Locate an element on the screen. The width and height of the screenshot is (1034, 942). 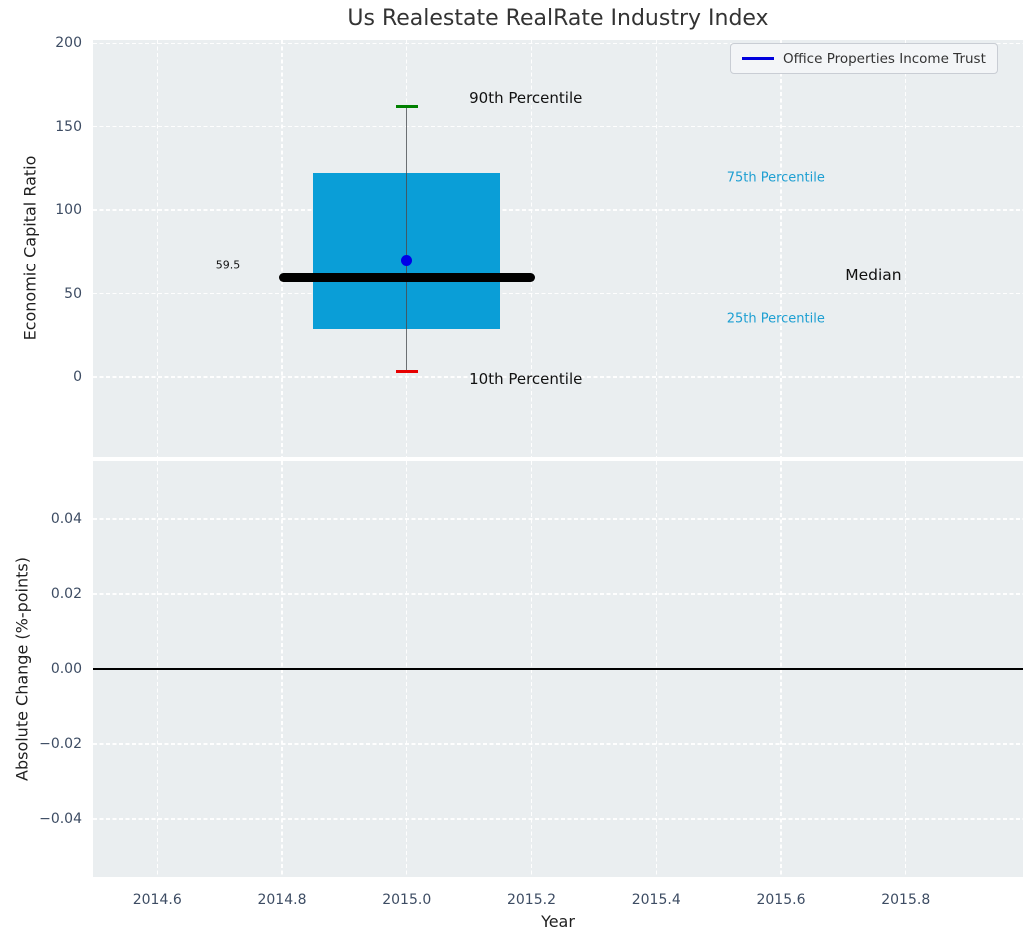
y-tick-label: 0.04 is located at coordinates (66, 519).